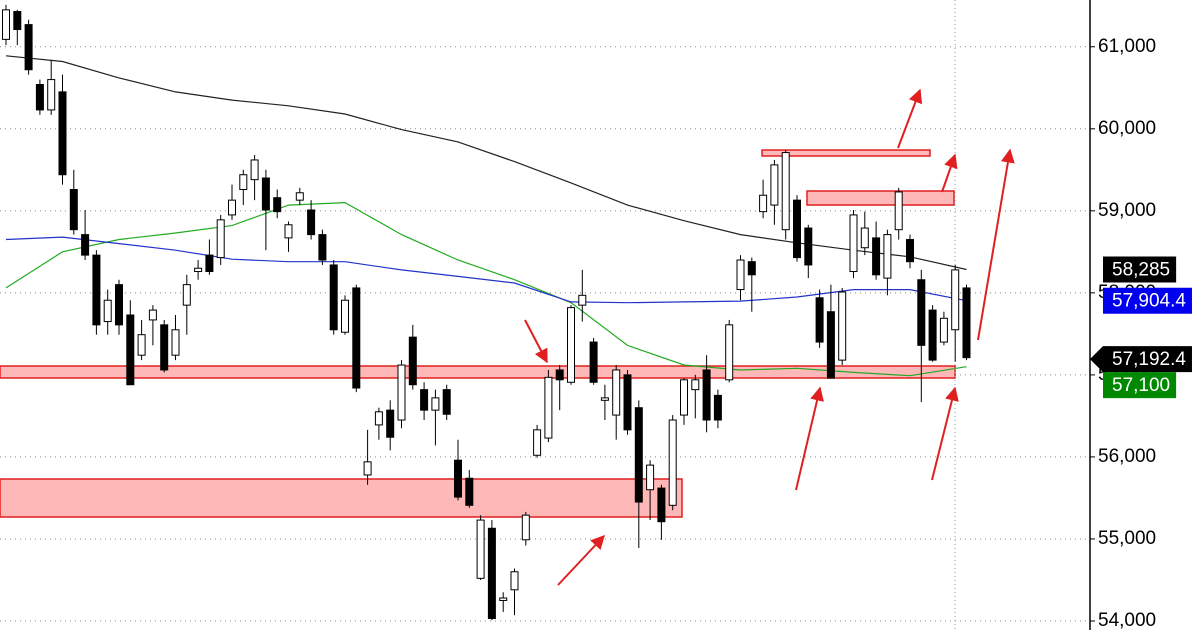 This screenshot has height=630, width=1200. I want to click on price-tag-label: 57,100, so click(1141, 385).